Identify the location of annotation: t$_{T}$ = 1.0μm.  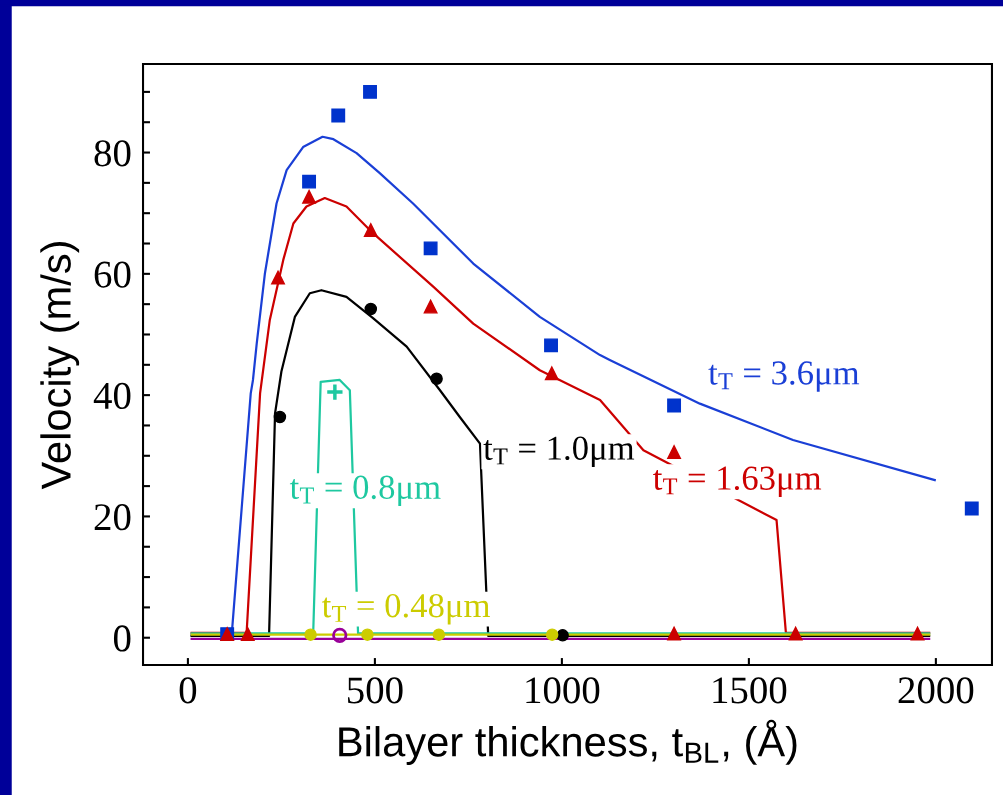
(559, 452).